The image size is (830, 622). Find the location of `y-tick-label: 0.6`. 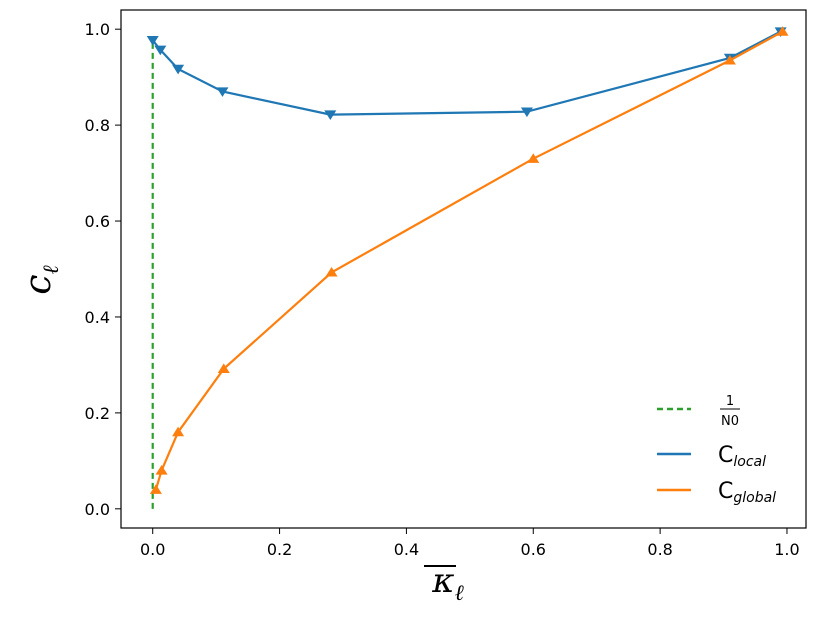

y-tick-label: 0.6 is located at coordinates (97, 221).